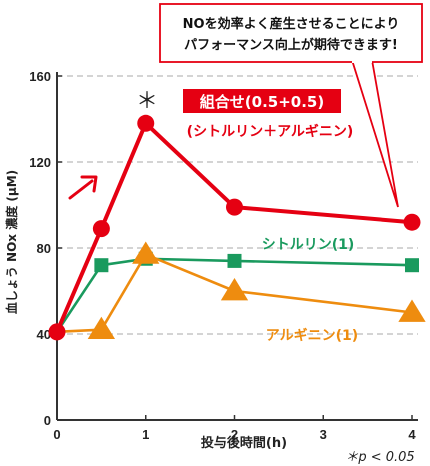 This screenshot has height=466, width=430. I want to click on rising-arrow-icon, so click(83, 187).